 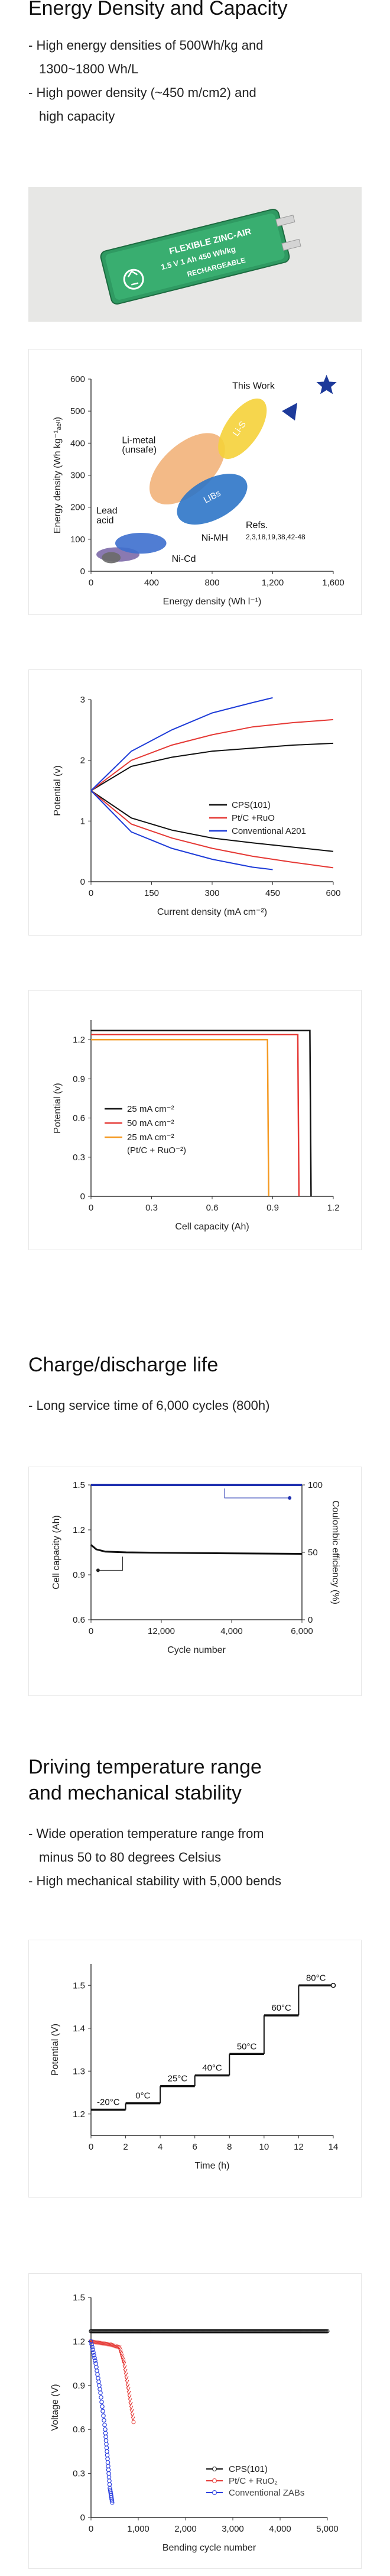 I want to click on x-tick-label: 3,000, so click(x=233, y=2529).